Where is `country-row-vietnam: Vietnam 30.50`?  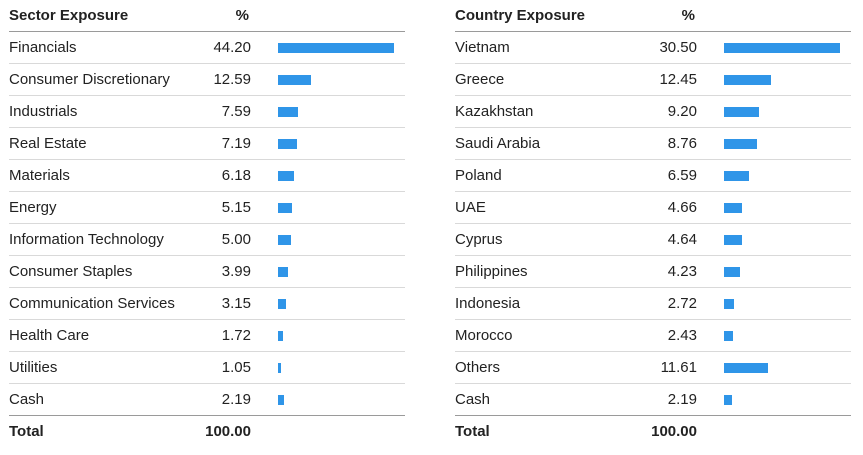 country-row-vietnam: Vietnam 30.50 is located at coordinates (653, 48).